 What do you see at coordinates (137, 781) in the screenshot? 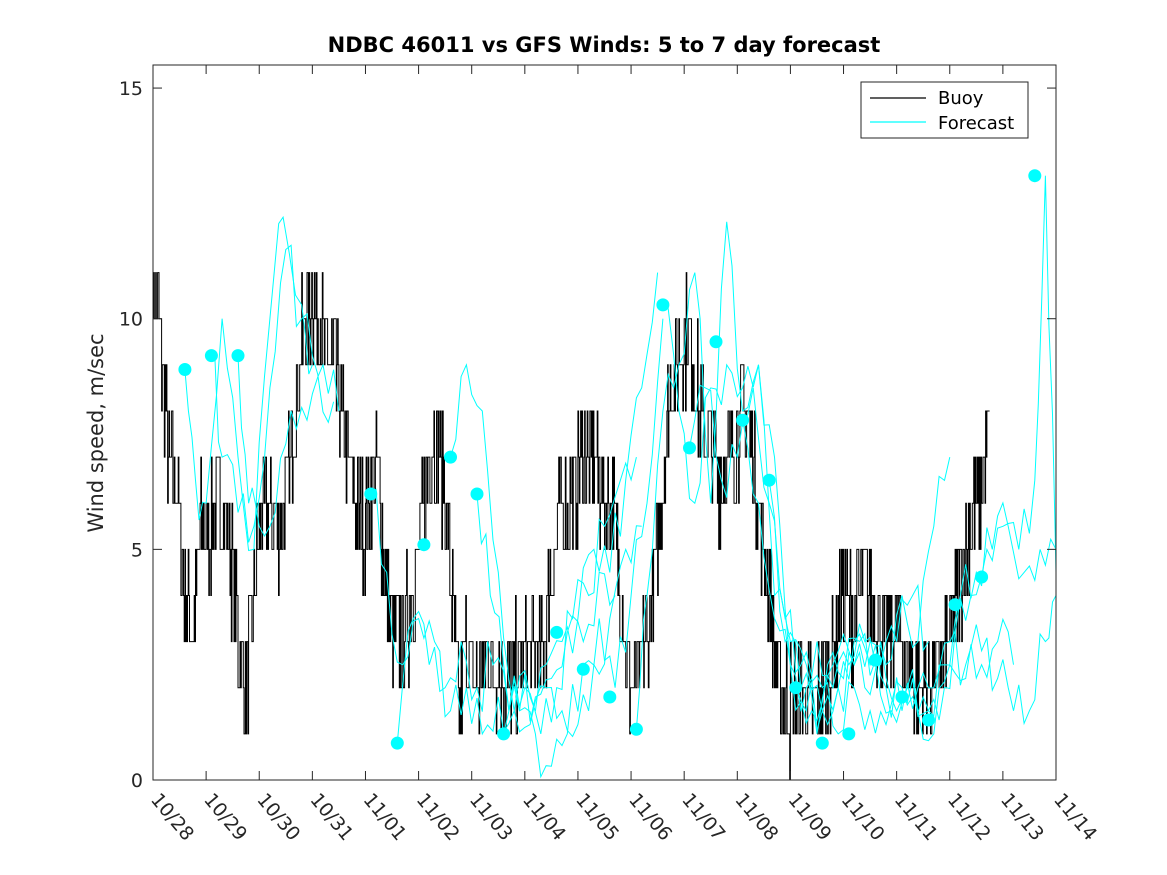
I see `y-tick-label: 0` at bounding box center [137, 781].